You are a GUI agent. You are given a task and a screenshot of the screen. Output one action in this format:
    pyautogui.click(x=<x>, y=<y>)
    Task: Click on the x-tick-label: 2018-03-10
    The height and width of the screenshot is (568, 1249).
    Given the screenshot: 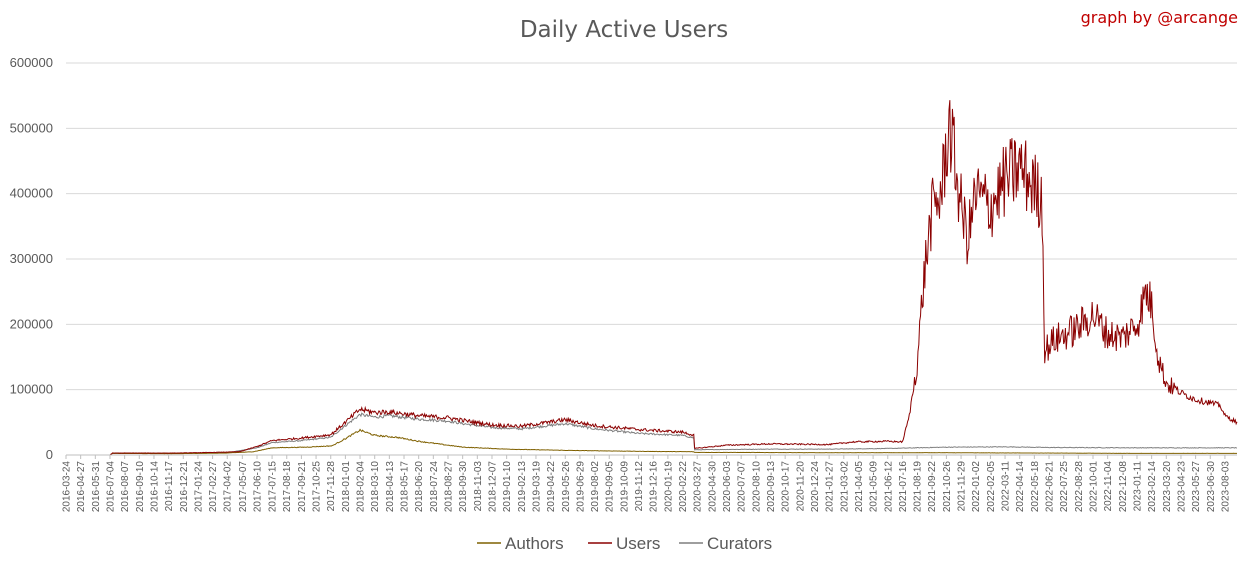 What is the action you would take?
    pyautogui.click(x=375, y=487)
    